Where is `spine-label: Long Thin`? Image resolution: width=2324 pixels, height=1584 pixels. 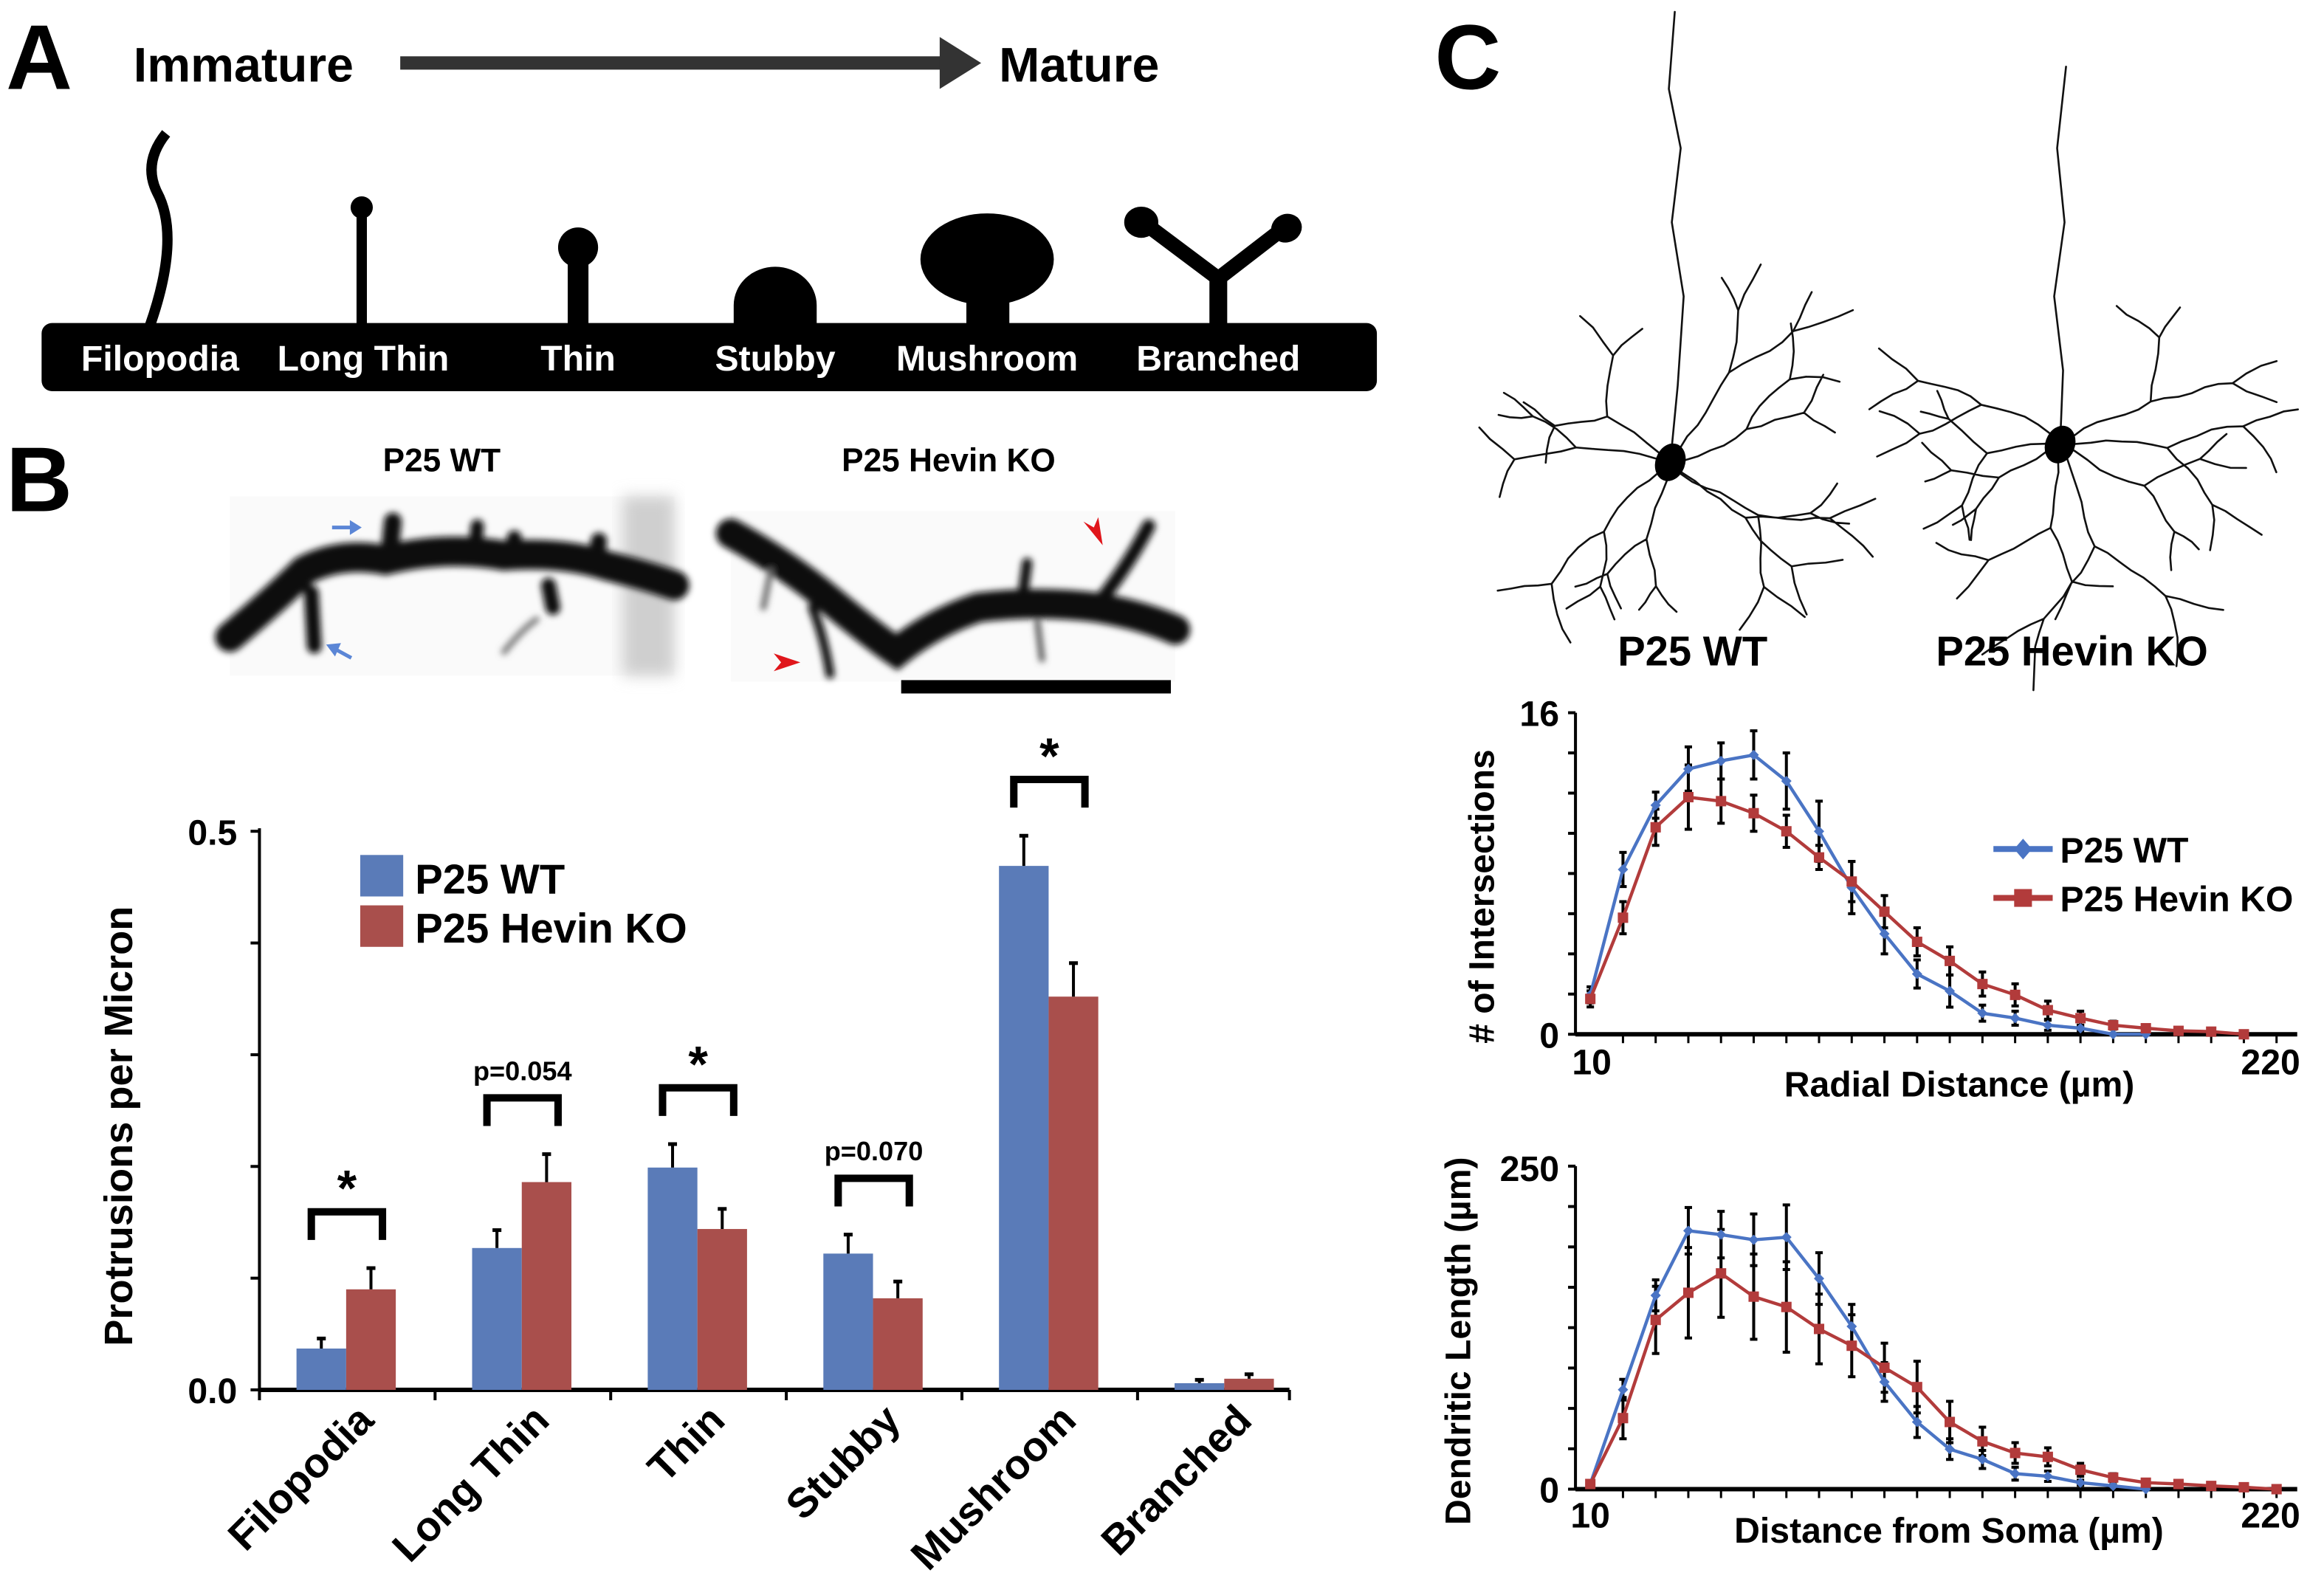
spine-label: Long Thin is located at coordinates (364, 359).